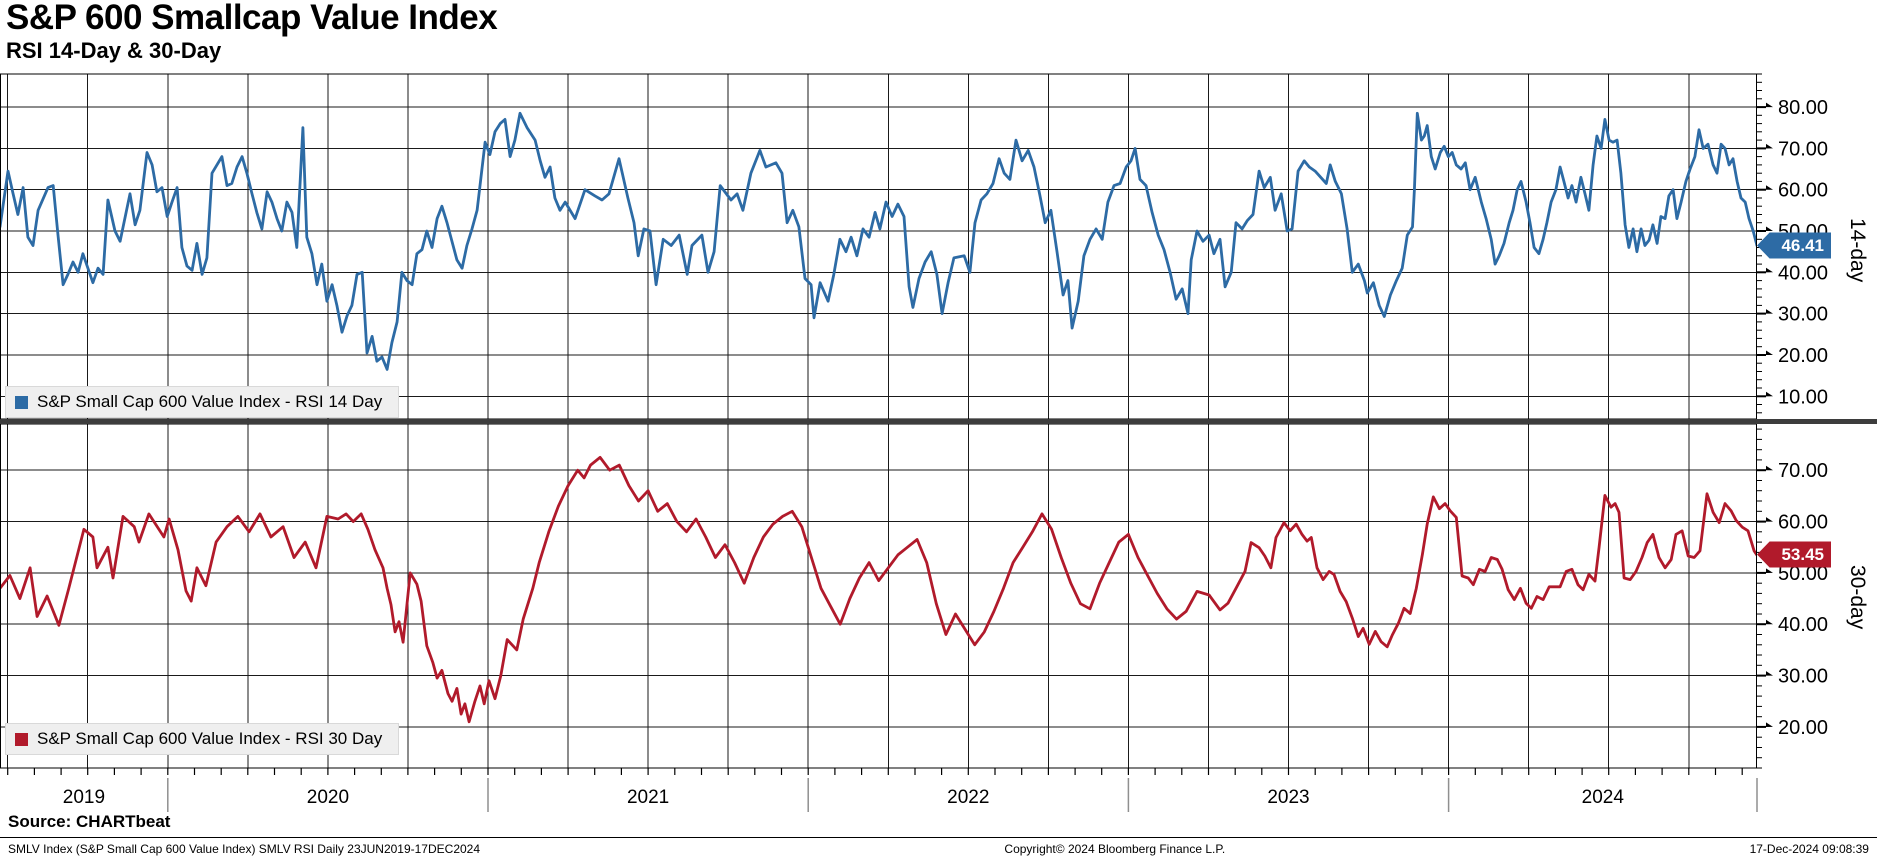  Describe the element at coordinates (1603, 797) in the screenshot. I see `x-year-label: 2024` at that location.